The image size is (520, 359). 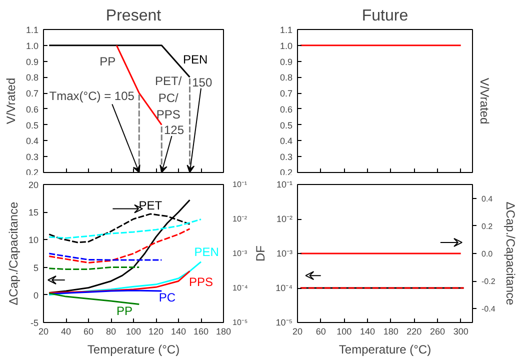 I want to click on annotation: PP, so click(x=108, y=61).